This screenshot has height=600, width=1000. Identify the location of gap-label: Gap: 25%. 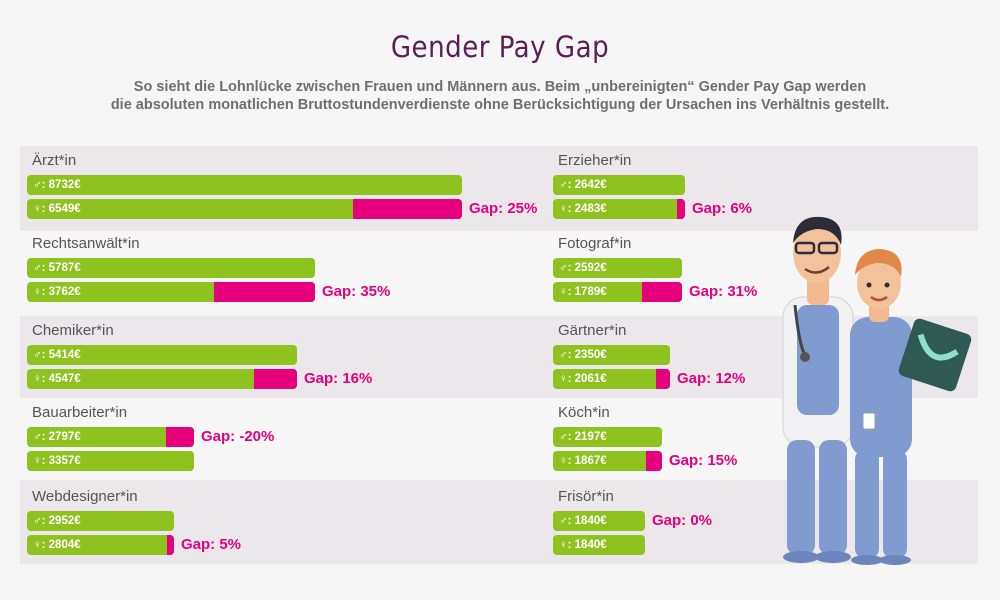
(503, 208).